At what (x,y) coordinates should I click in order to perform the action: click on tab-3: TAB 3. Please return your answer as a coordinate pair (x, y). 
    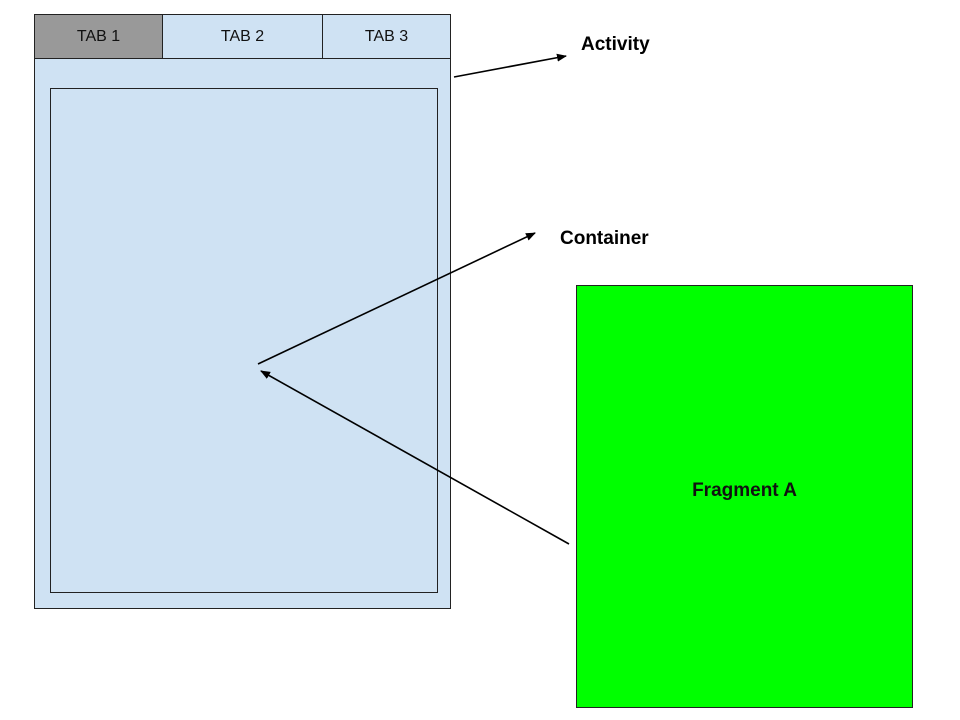
    Looking at the image, I should click on (386, 36).